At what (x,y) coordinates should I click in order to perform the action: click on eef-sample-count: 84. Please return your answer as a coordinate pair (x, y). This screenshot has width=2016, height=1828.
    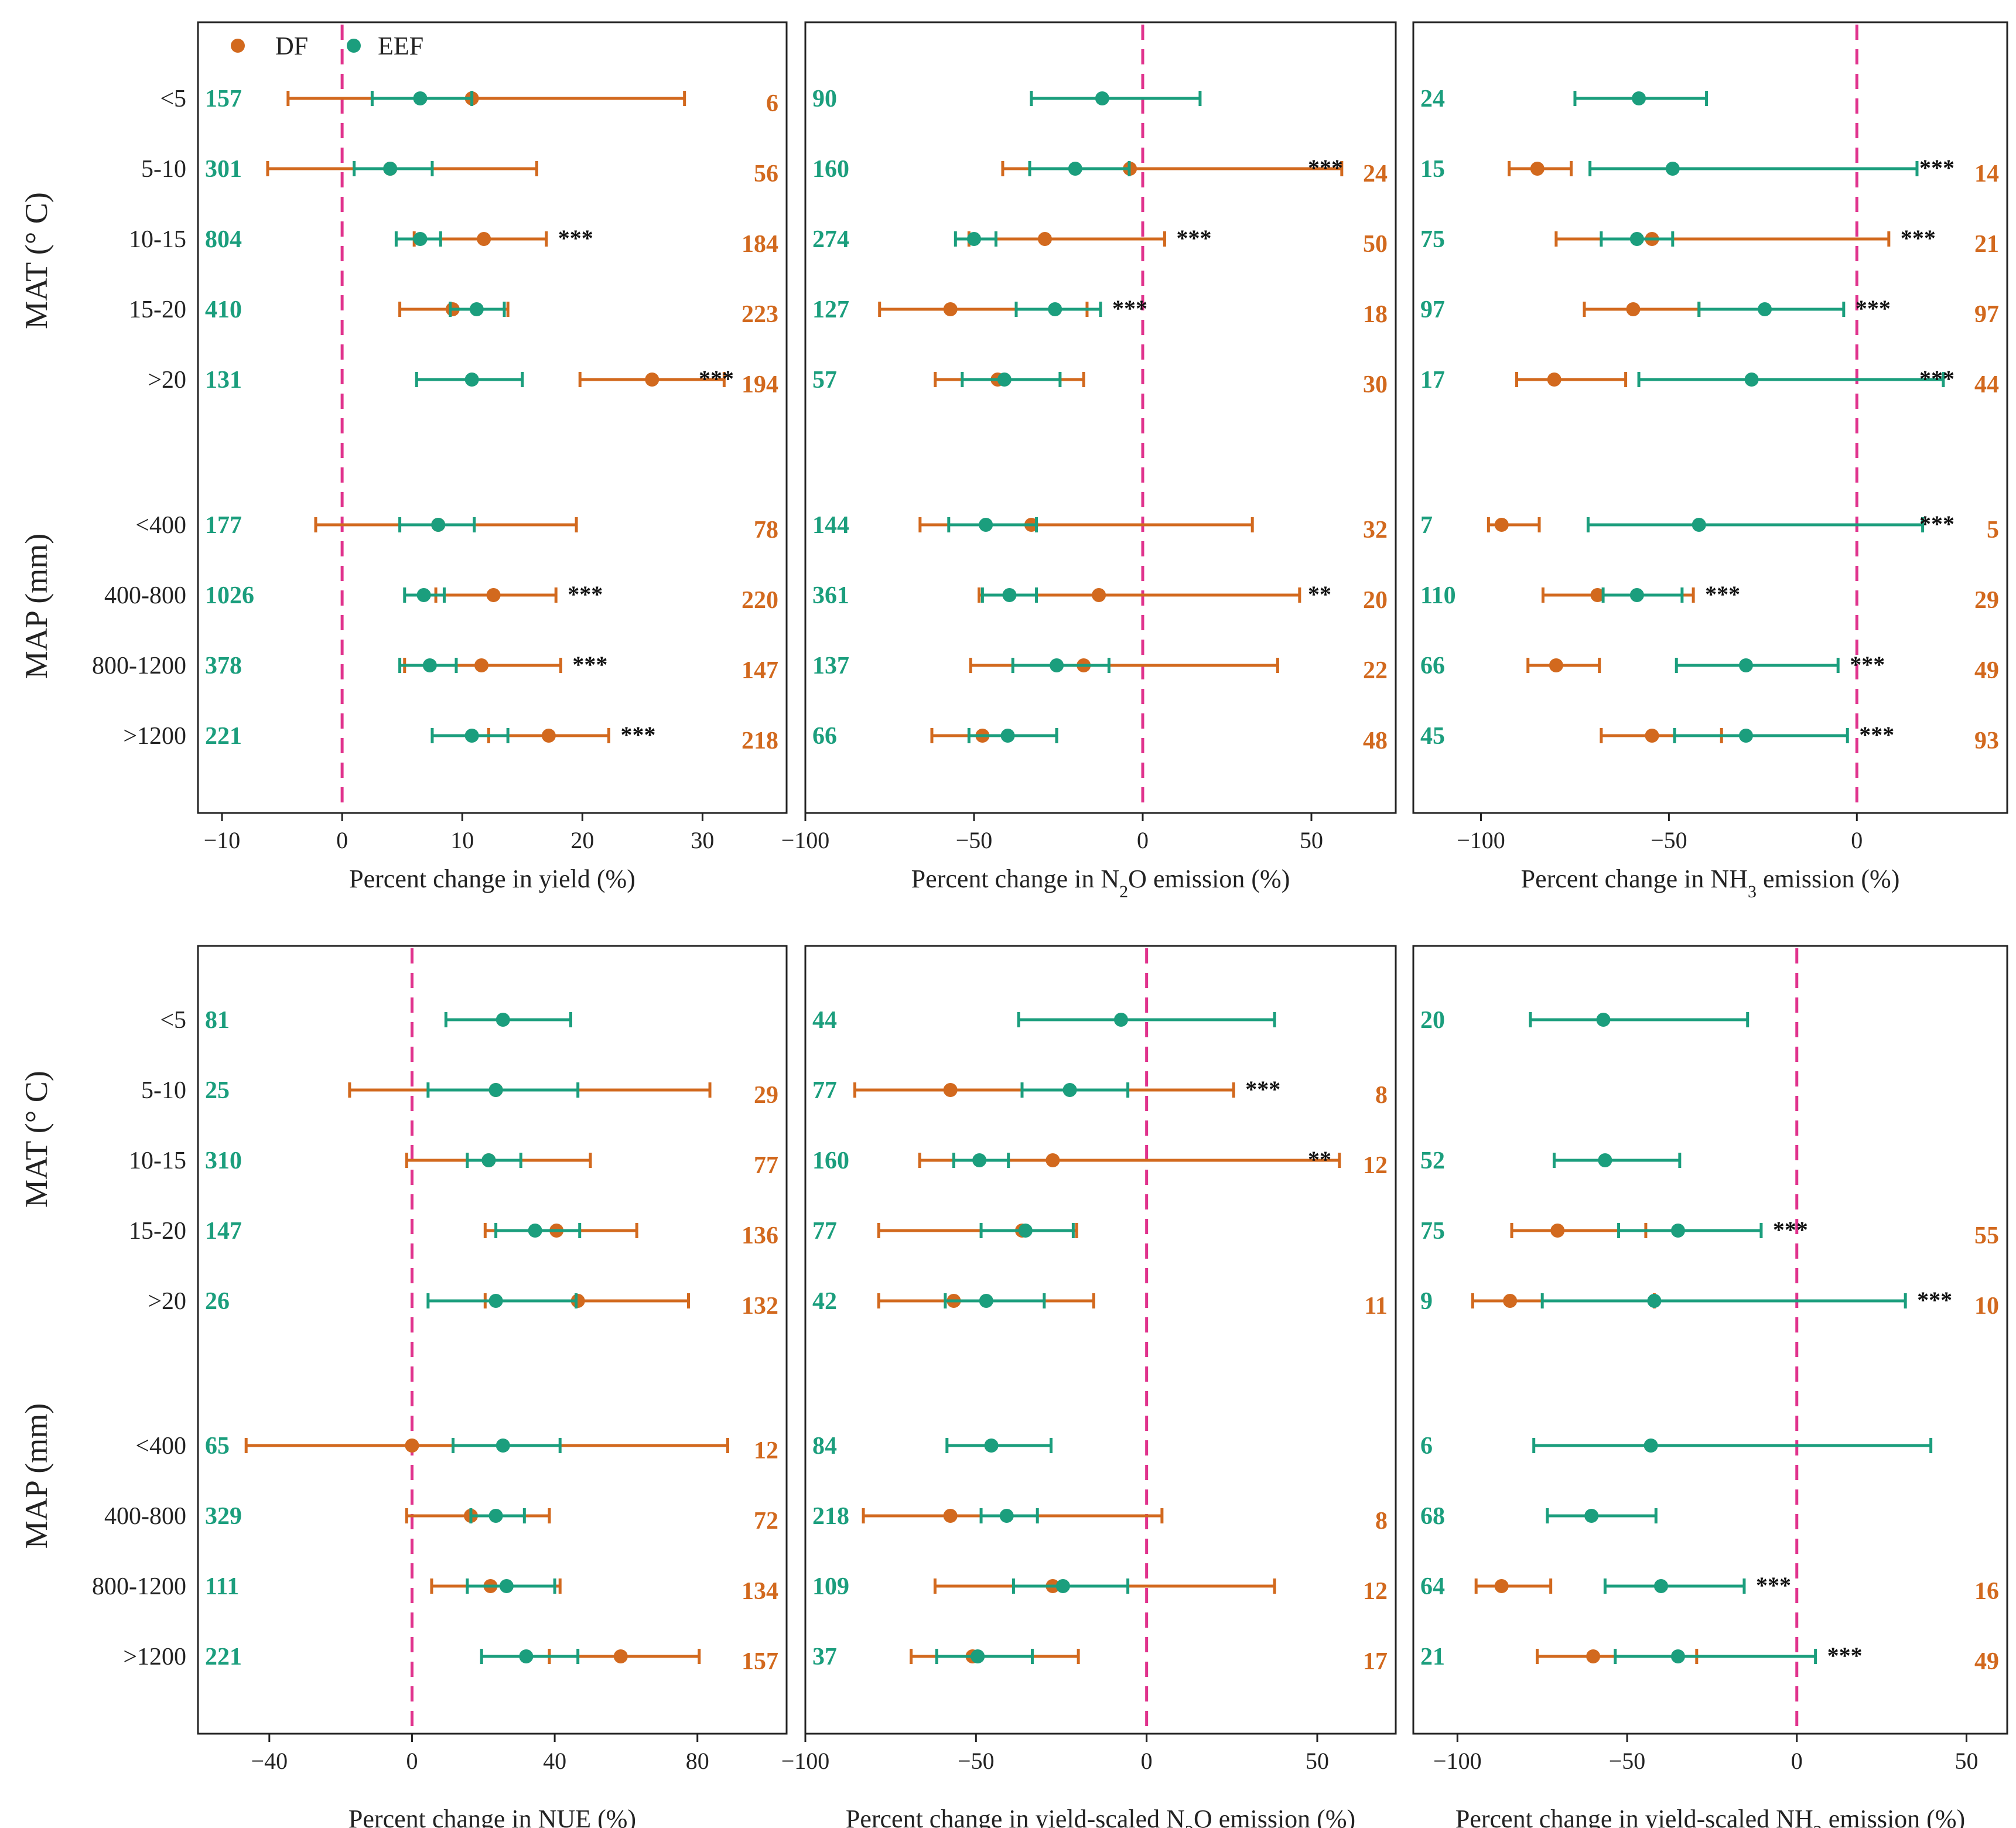
    Looking at the image, I should click on (824, 1446).